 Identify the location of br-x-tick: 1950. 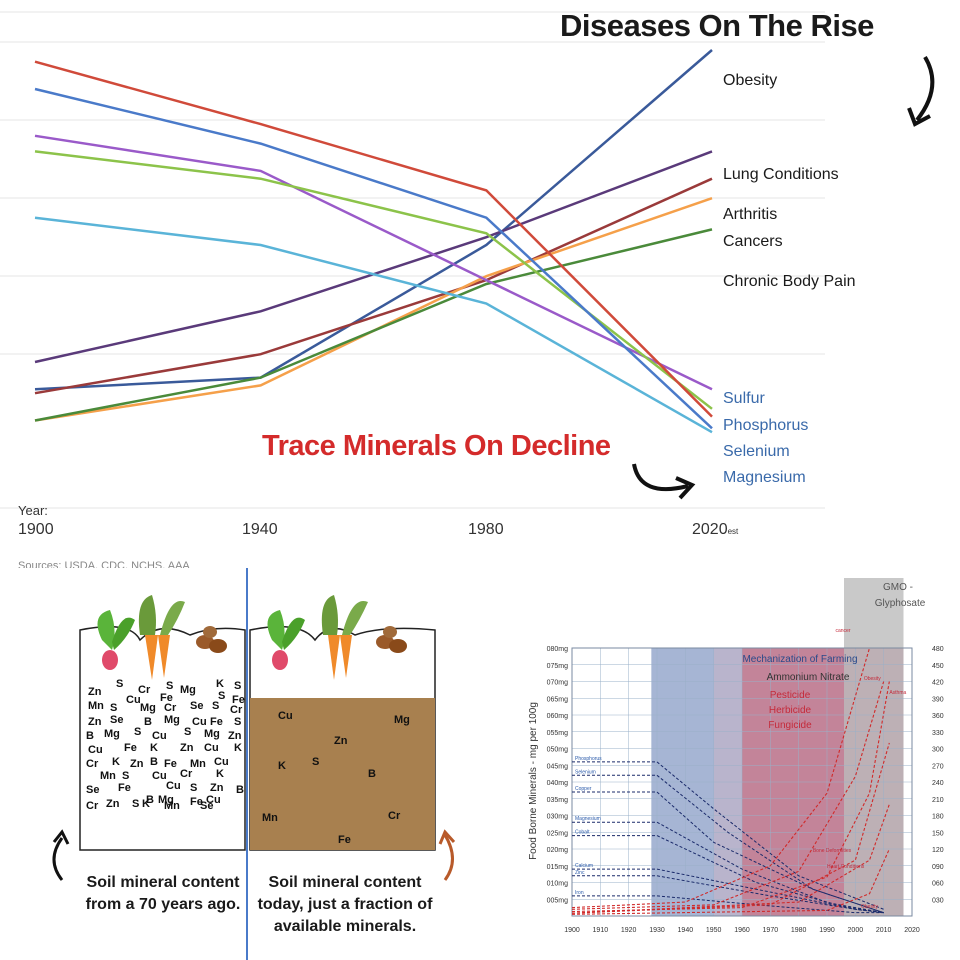
(714, 930).